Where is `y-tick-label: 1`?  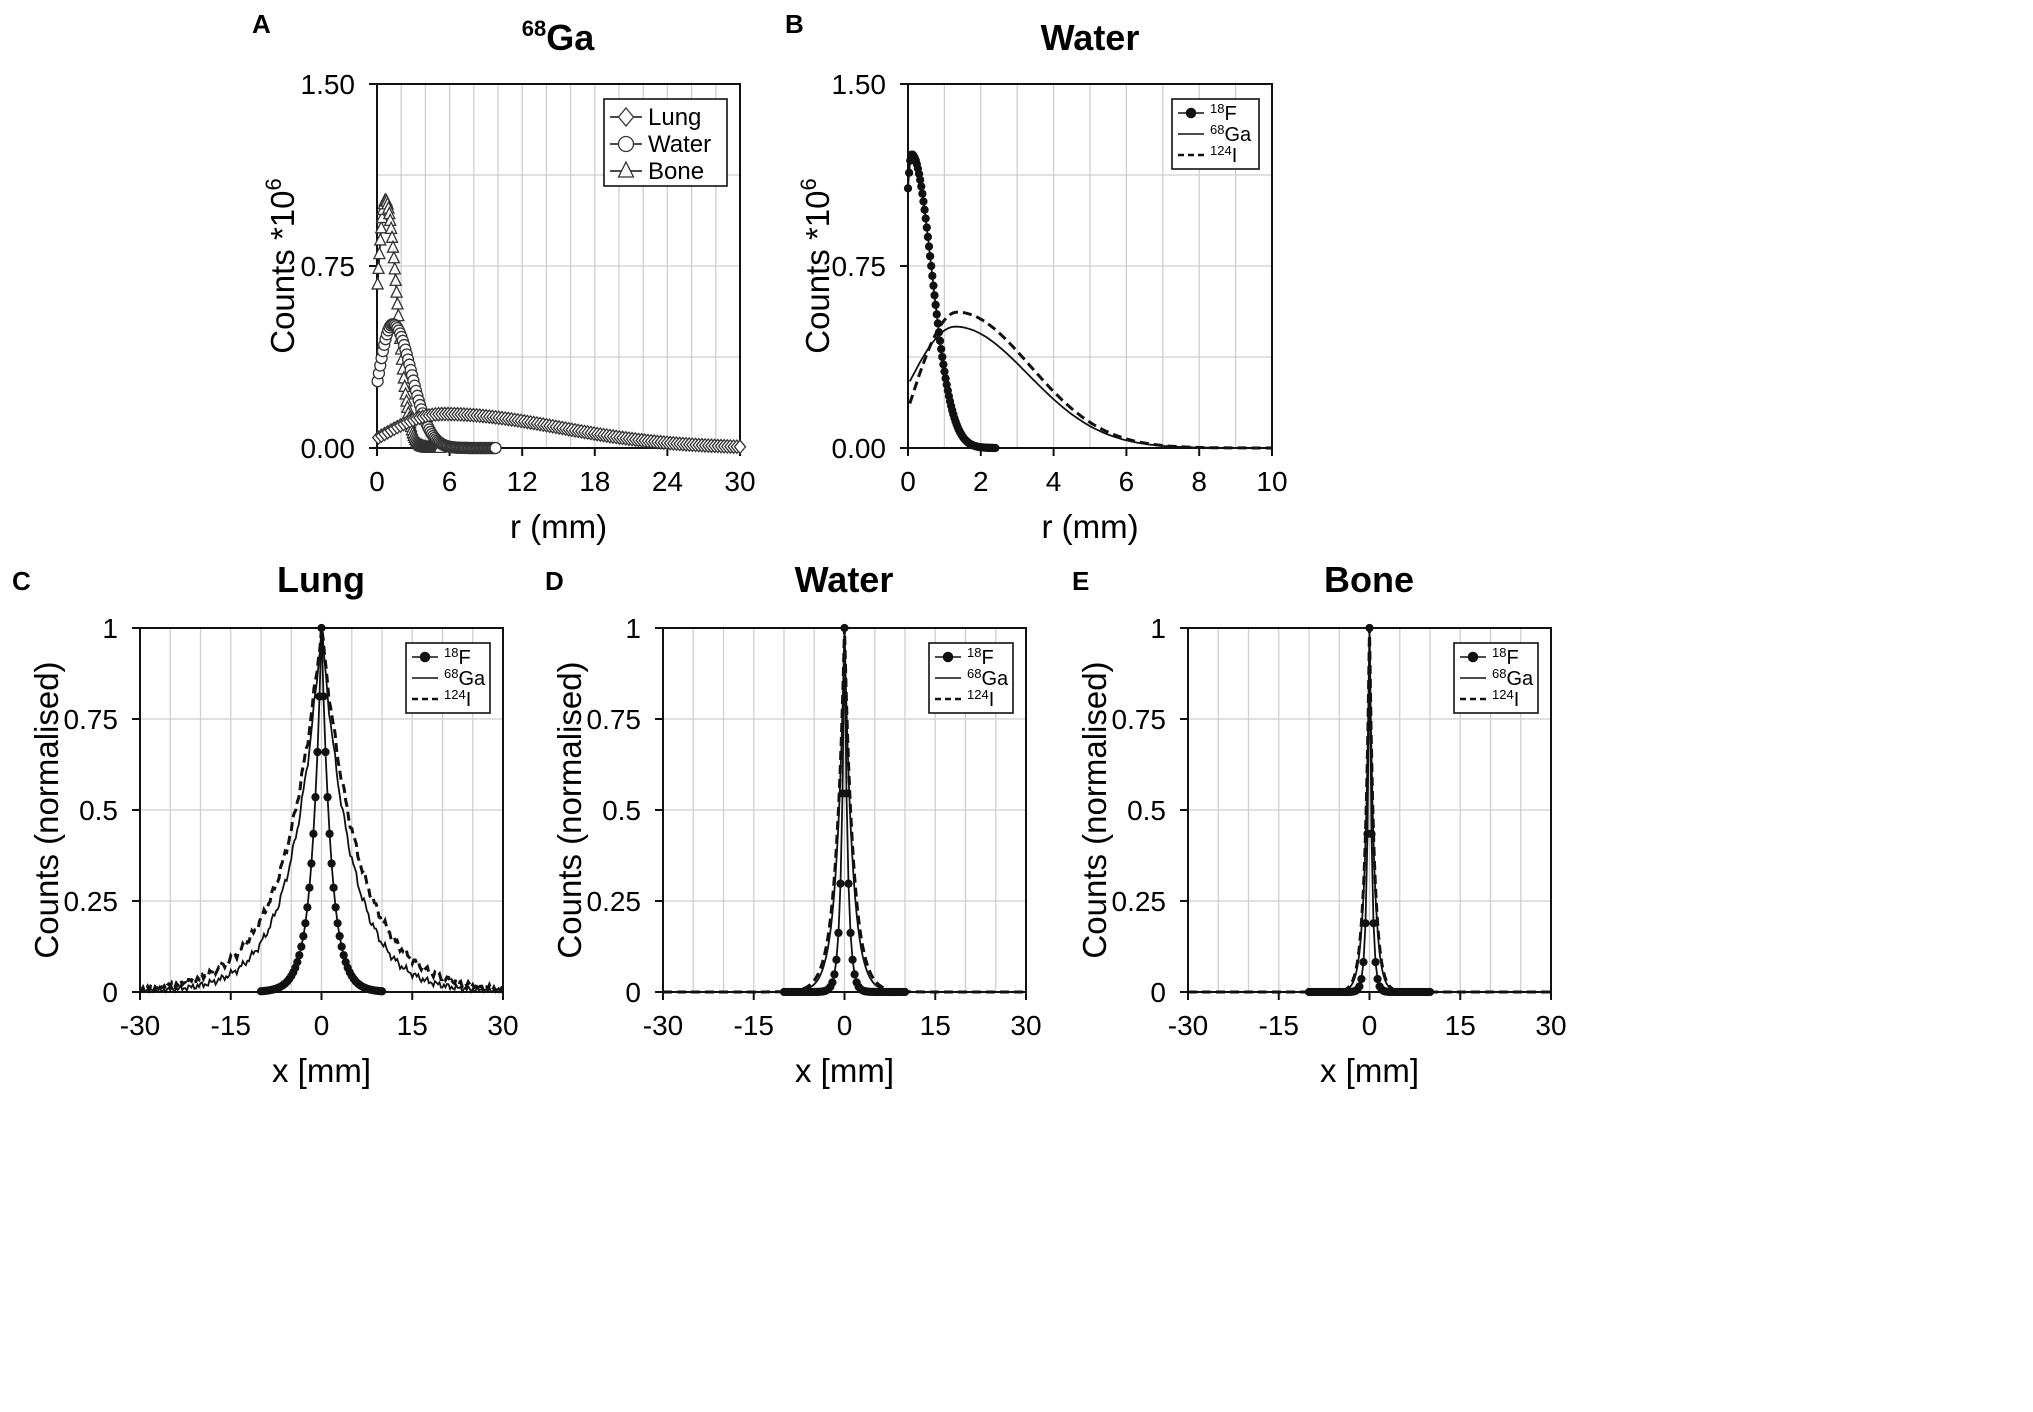
y-tick-label: 1 is located at coordinates (110, 628).